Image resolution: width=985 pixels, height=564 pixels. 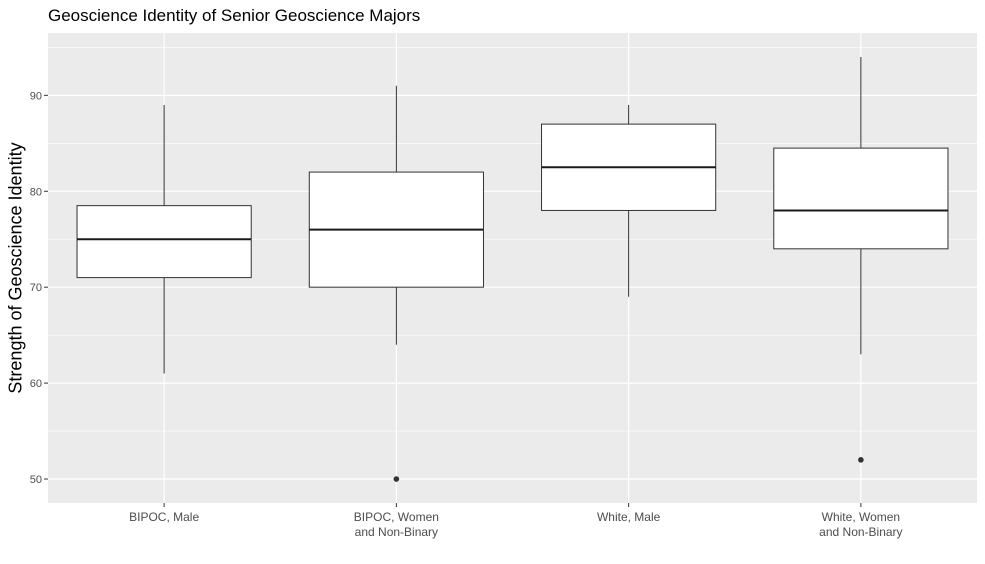 I want to click on x-tick-label: BIPOC, Women and Non-Binary, so click(x=396, y=524).